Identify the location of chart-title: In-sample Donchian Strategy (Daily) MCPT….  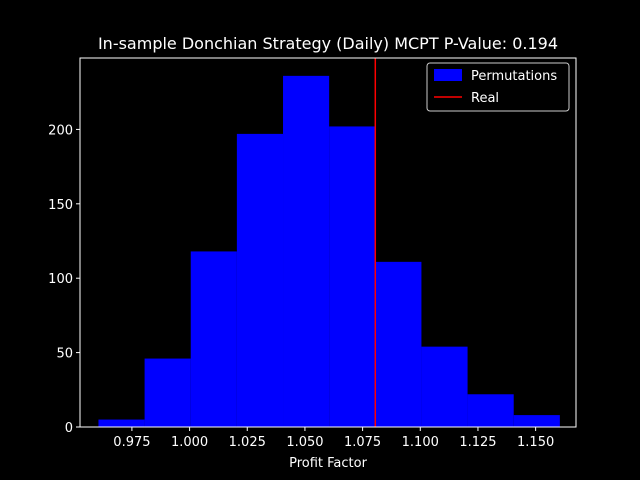
(328, 43).